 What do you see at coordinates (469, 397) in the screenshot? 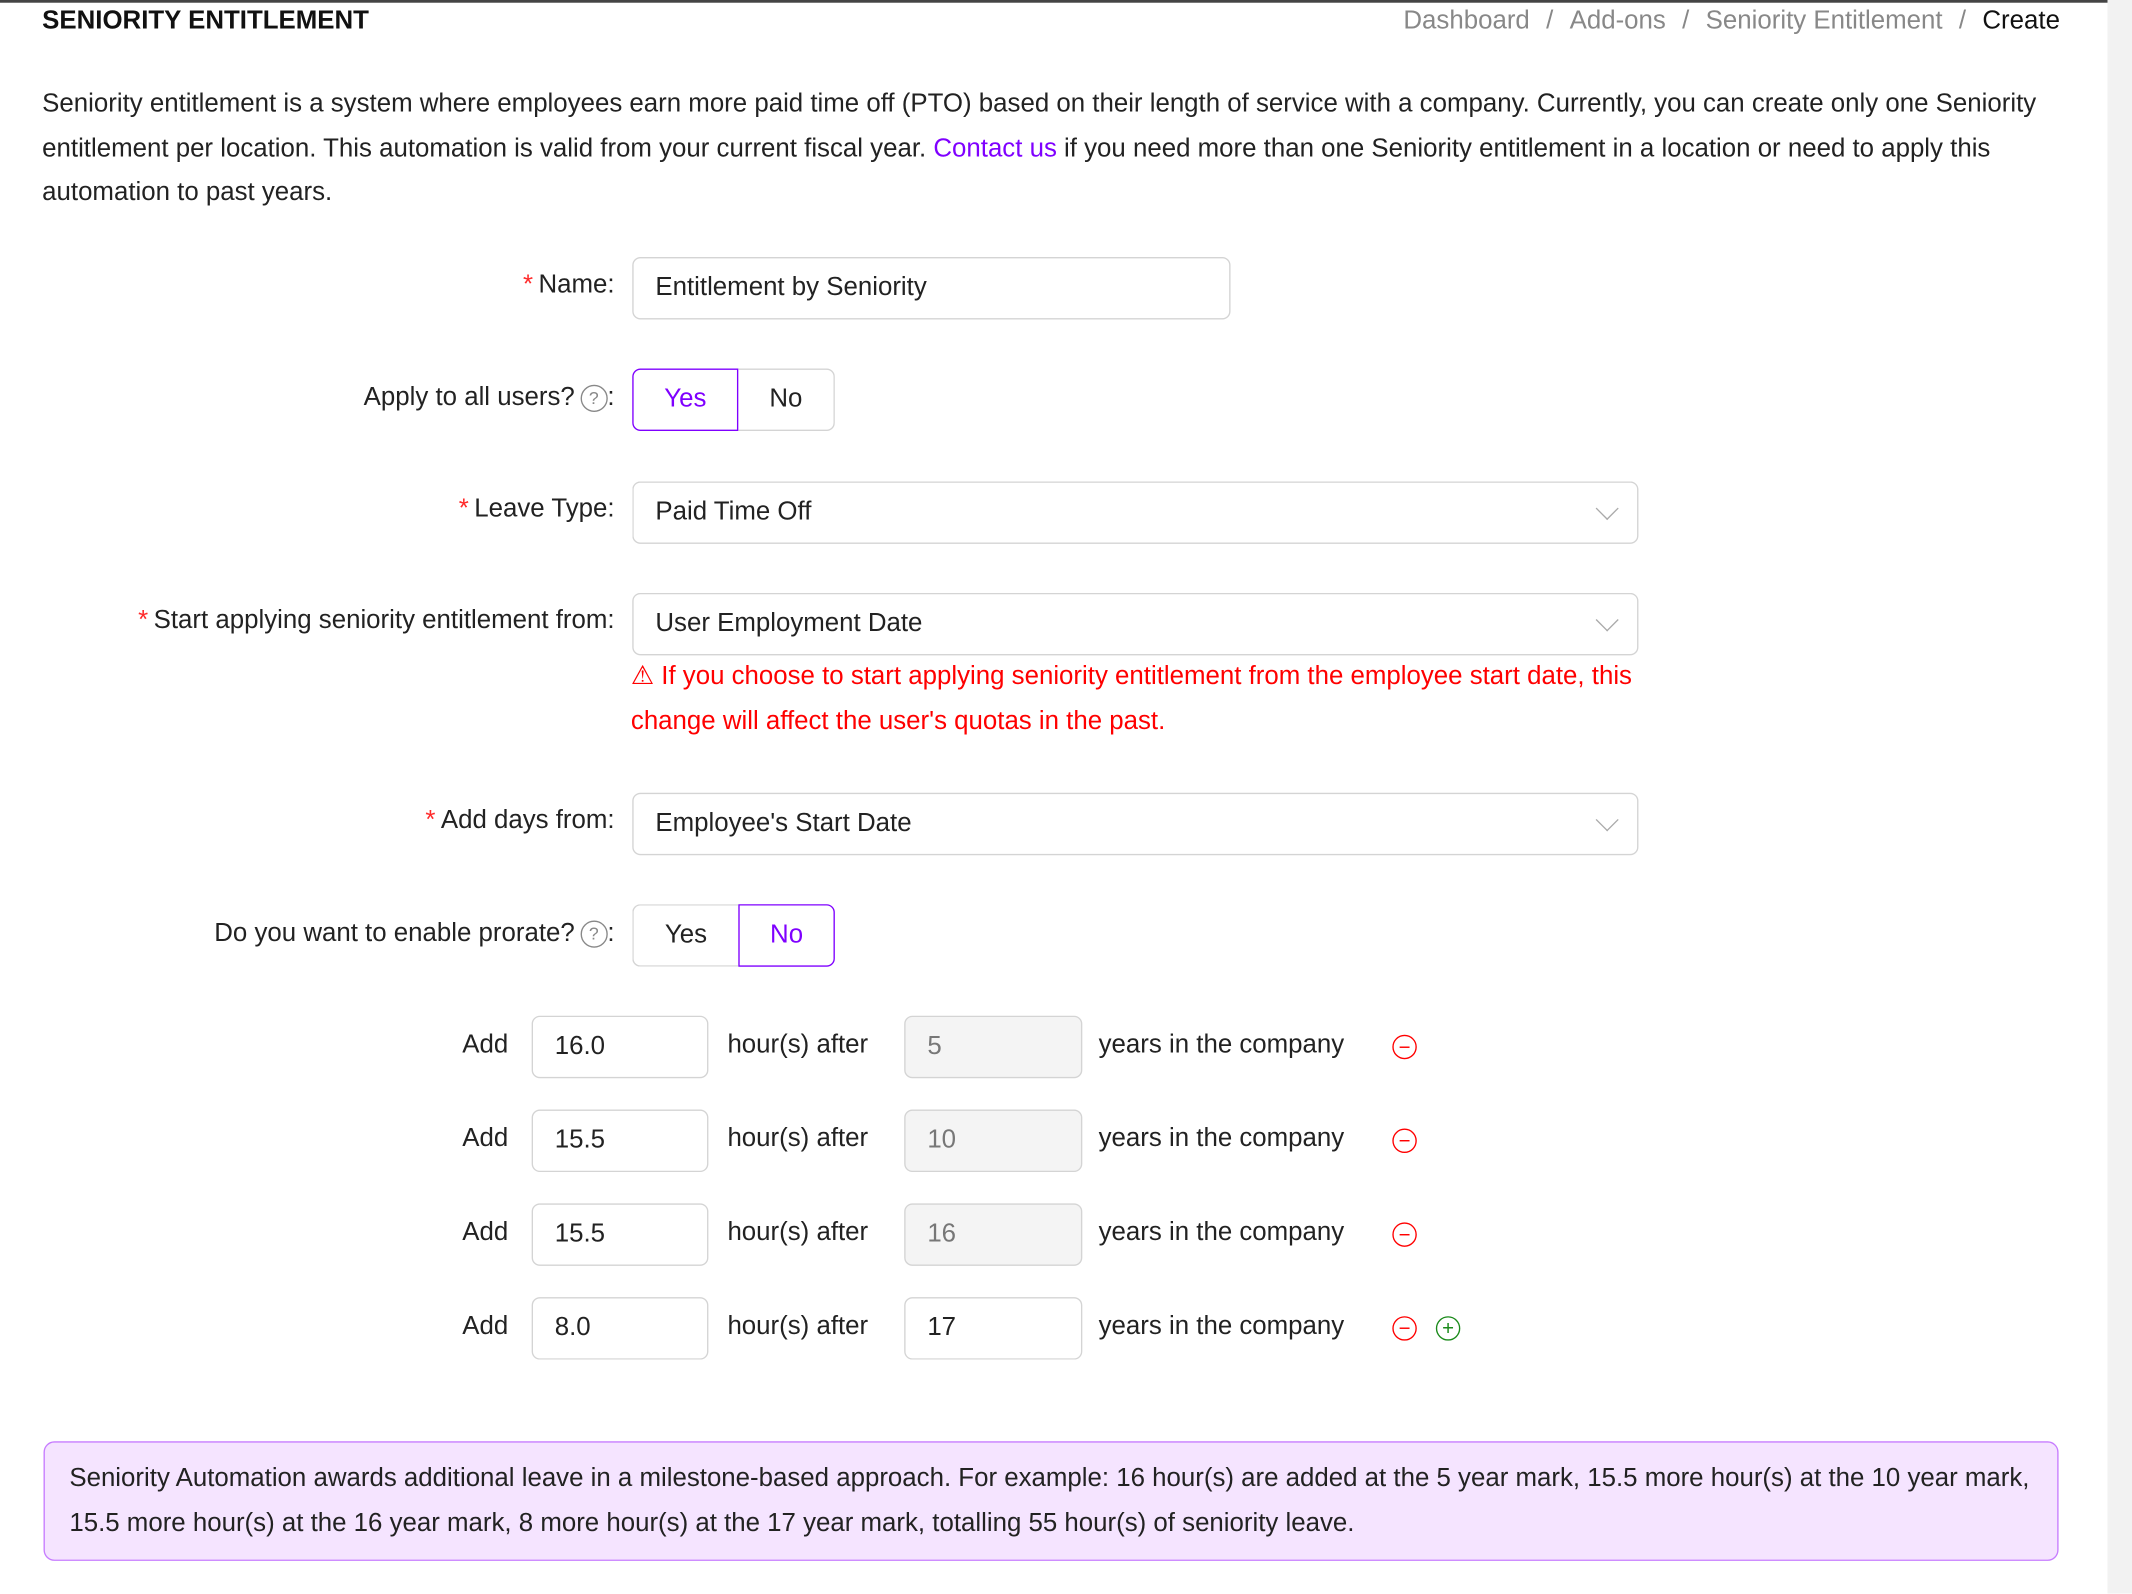
I see `label-text: Apply to all users?` at bounding box center [469, 397].